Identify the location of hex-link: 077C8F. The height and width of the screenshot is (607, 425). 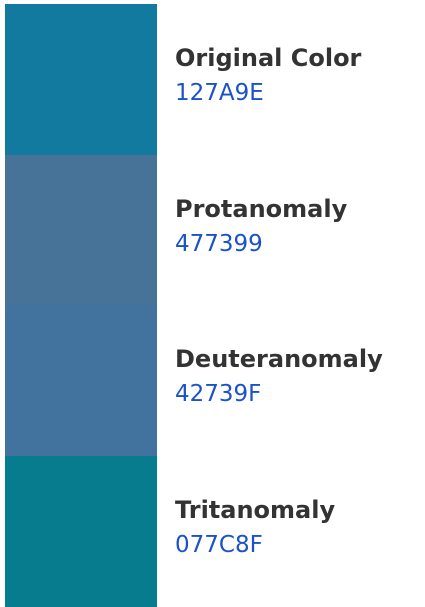
(219, 545).